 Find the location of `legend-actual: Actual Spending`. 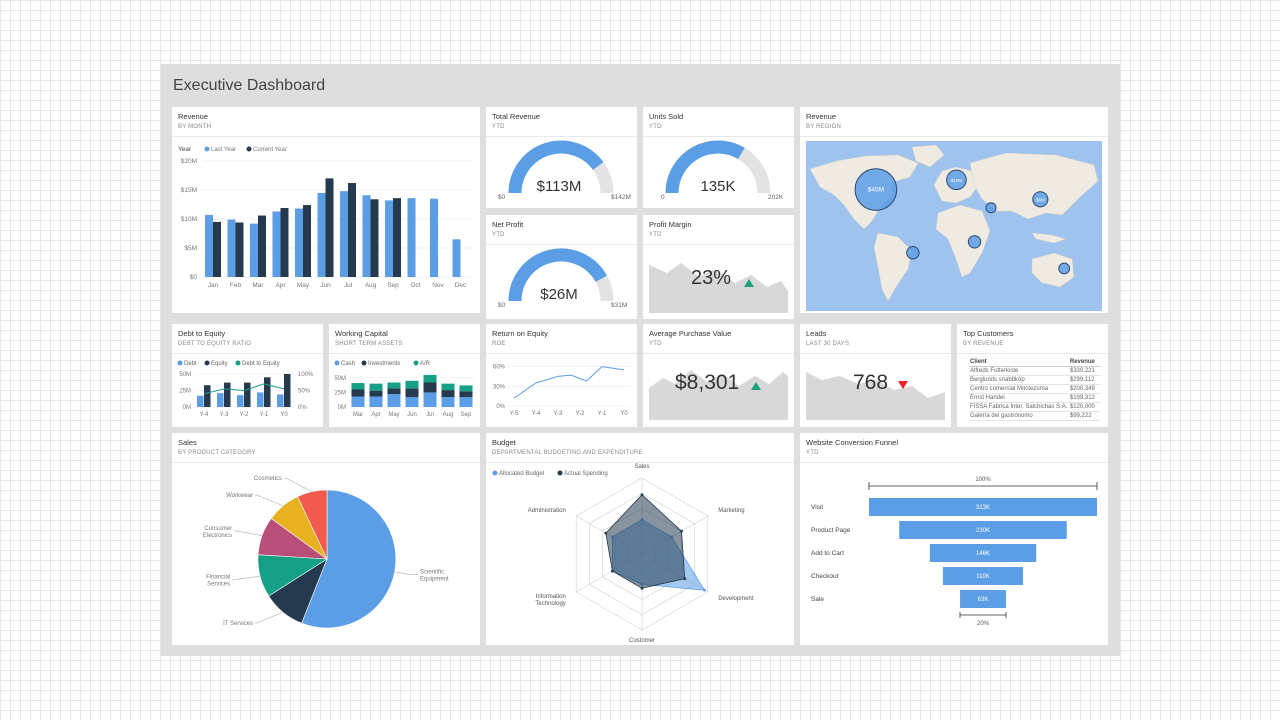

legend-actual: Actual Spending is located at coordinates (586, 474).